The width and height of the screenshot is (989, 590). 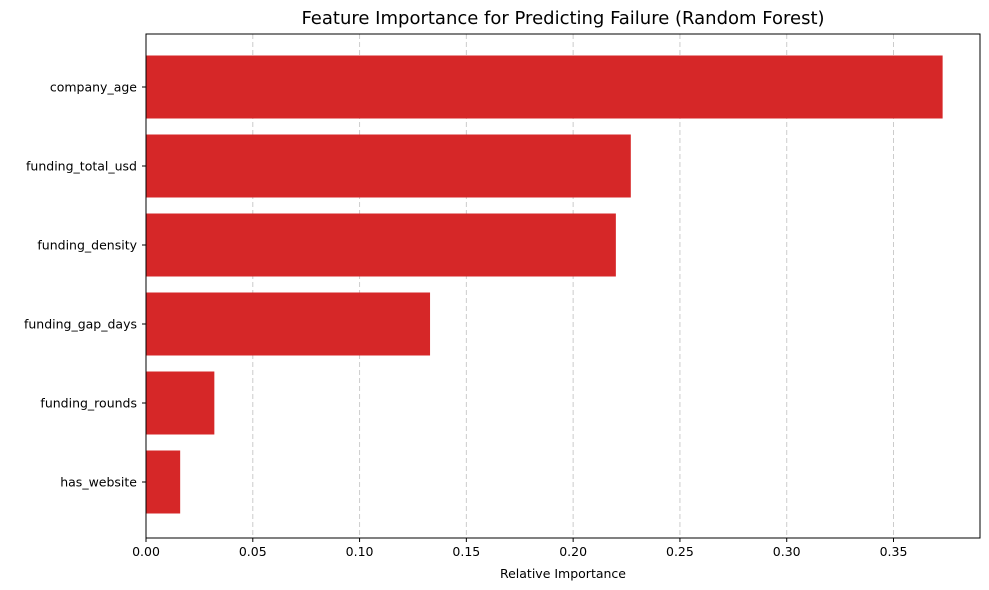 I want to click on y-tick-label: funding_total_usd, so click(x=81, y=166).